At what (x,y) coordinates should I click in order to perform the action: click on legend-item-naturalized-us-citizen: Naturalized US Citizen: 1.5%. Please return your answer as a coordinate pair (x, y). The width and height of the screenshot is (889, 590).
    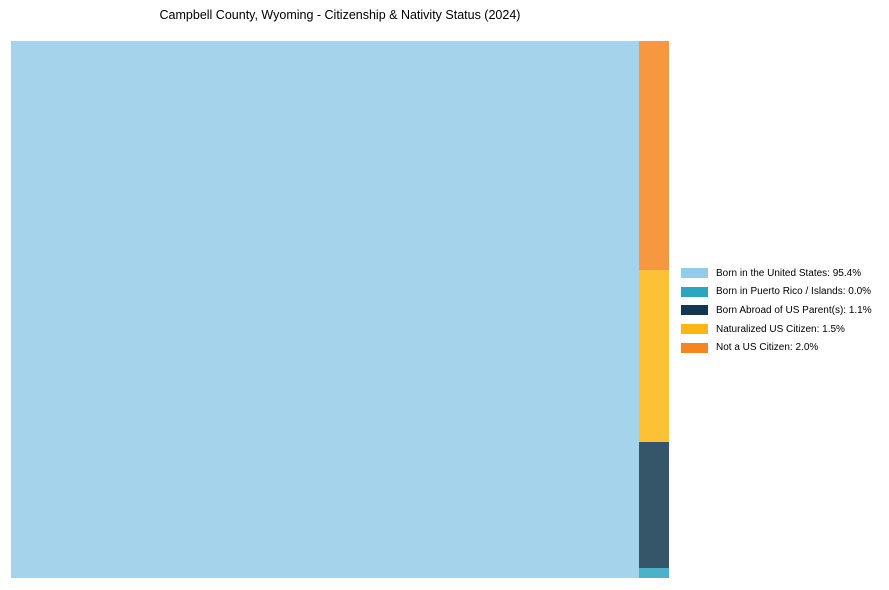
    Looking at the image, I should click on (776, 329).